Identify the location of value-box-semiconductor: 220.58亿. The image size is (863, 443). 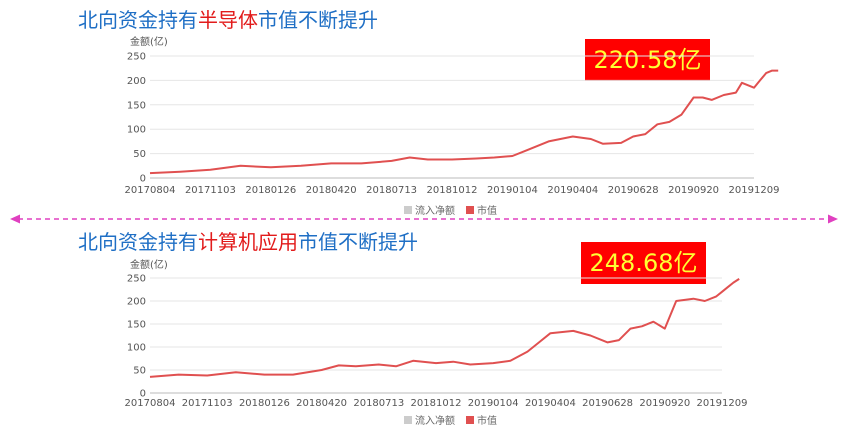
(647, 60).